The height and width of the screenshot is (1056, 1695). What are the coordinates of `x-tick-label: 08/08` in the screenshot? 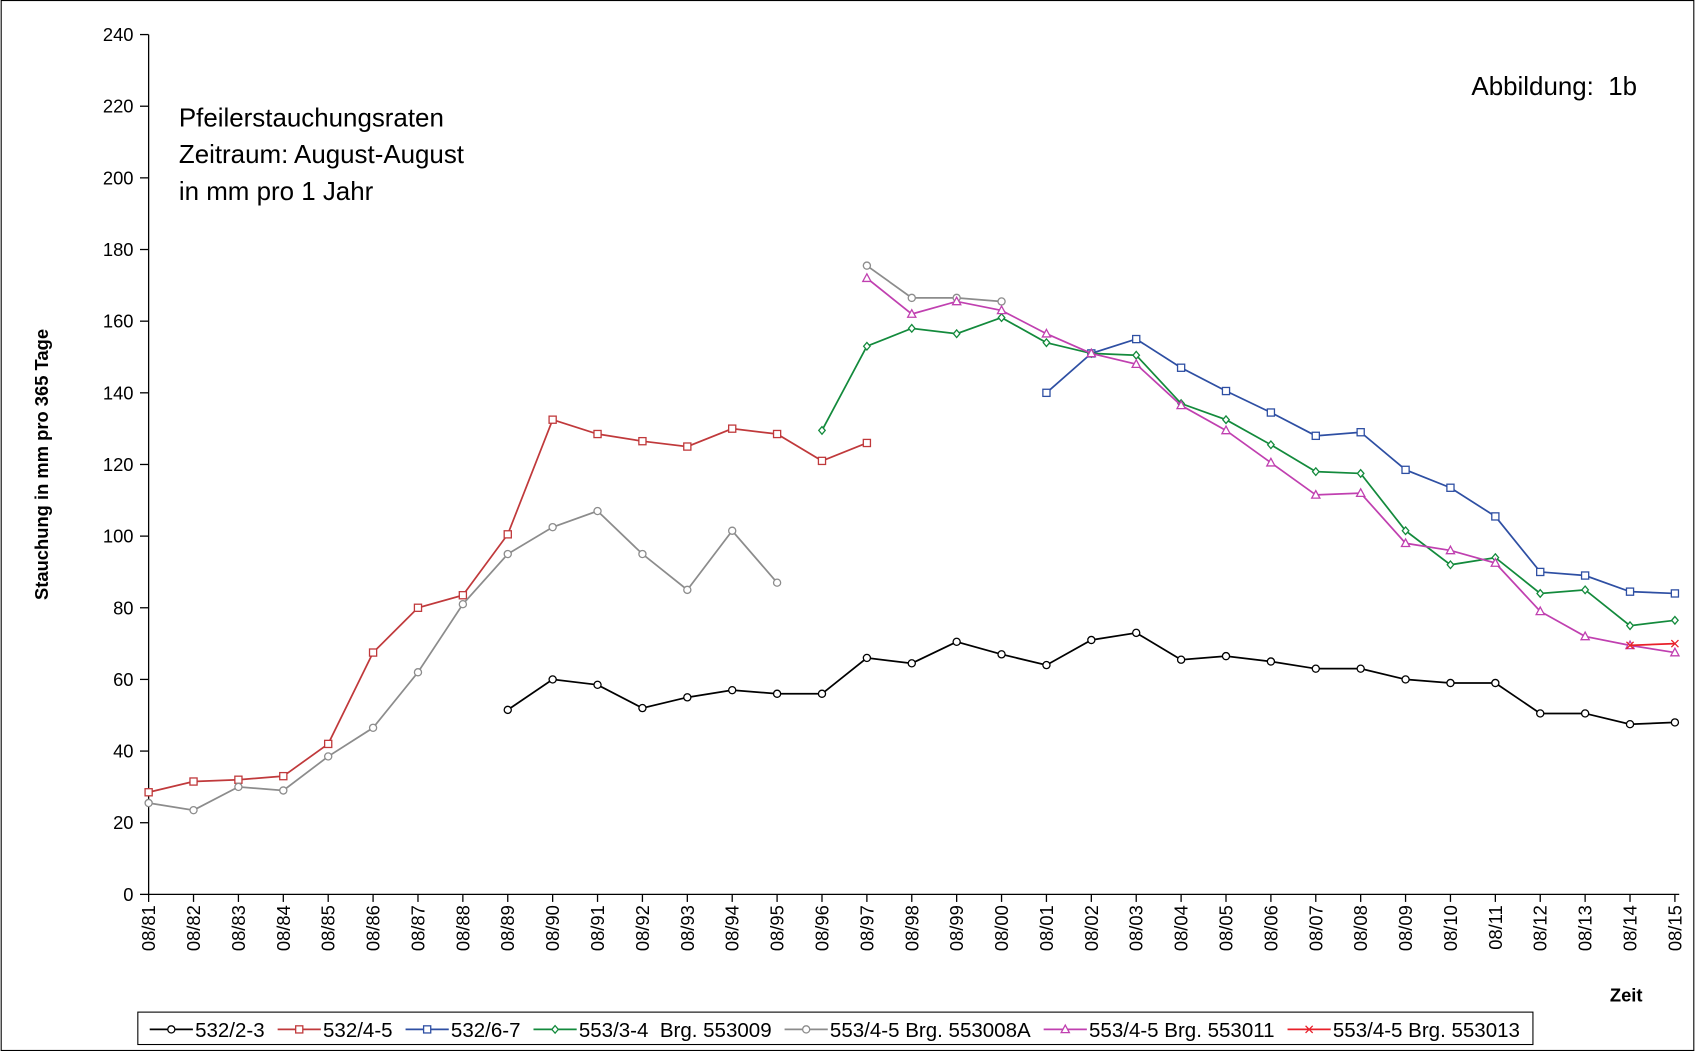 It's located at (1360, 928).